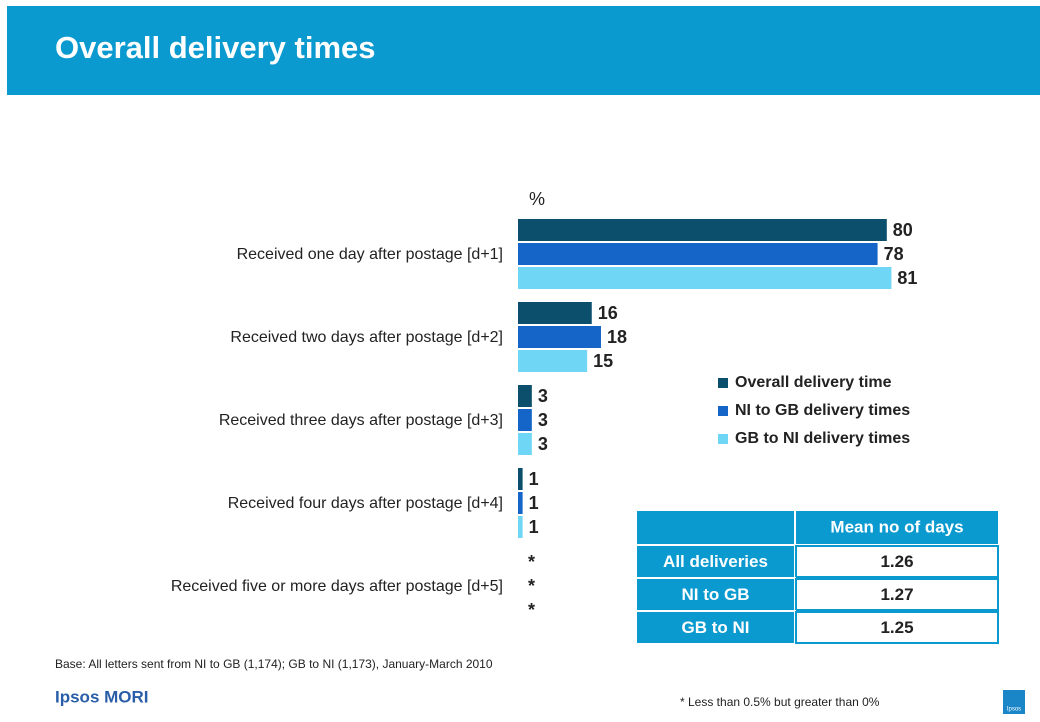  I want to click on table-row-label: GB to NI, so click(716, 627).